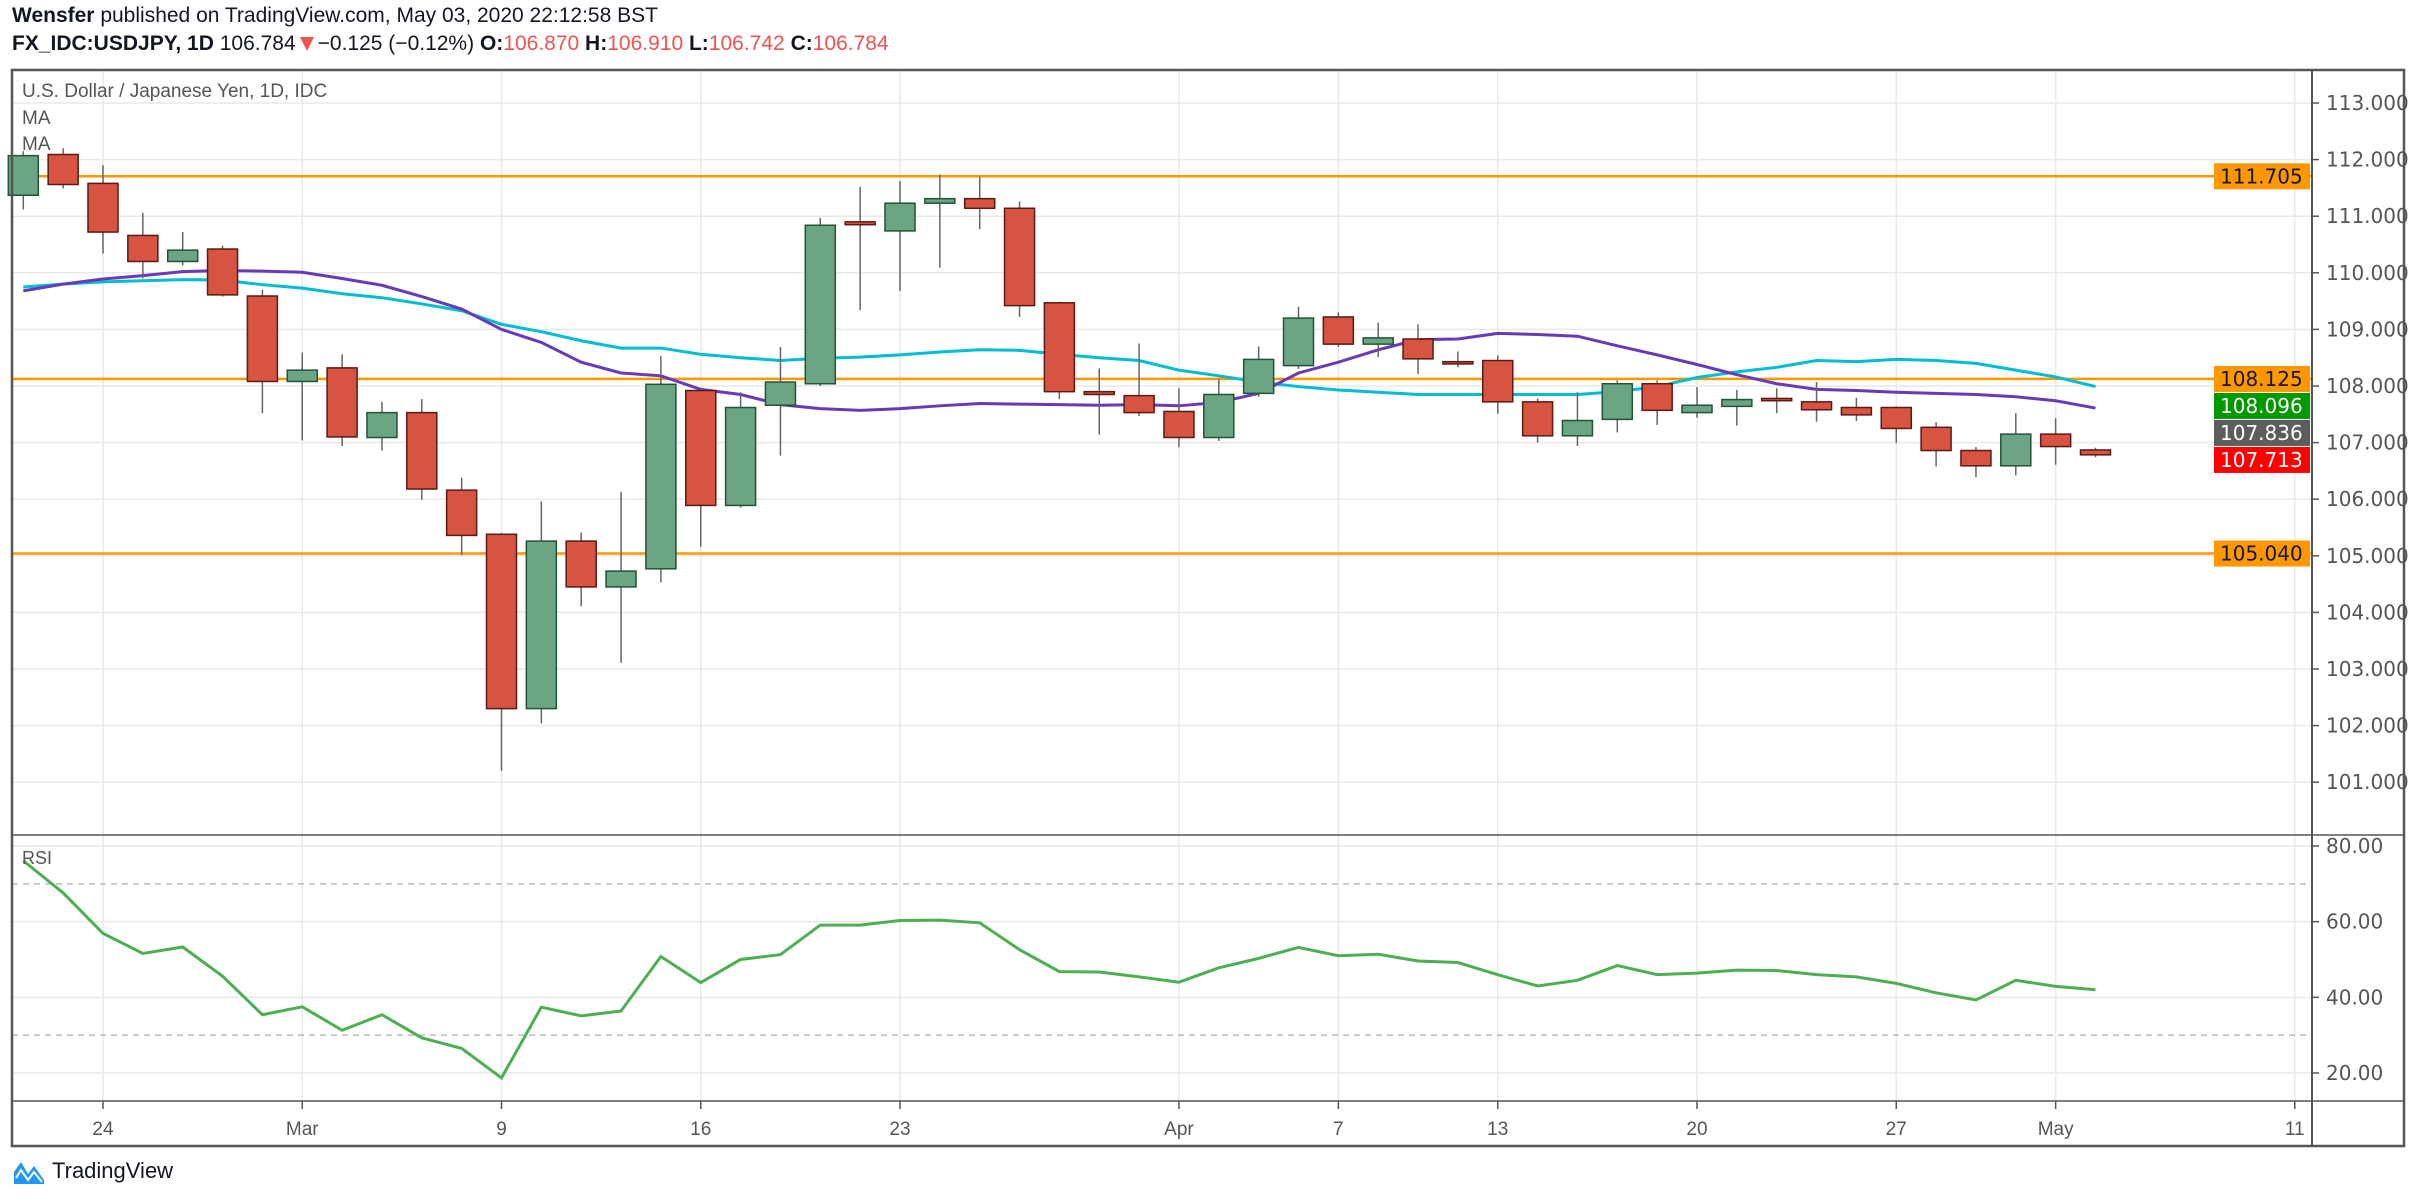  What do you see at coordinates (36, 144) in the screenshot?
I see `legend-ma-2: MA` at bounding box center [36, 144].